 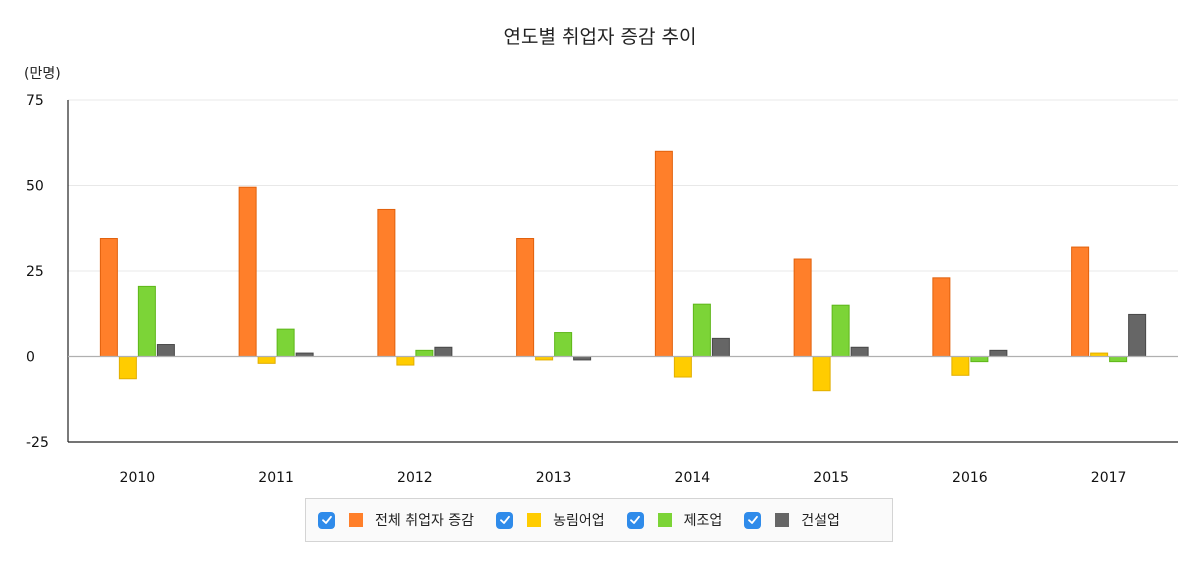 I want to click on y-tick-label: 0, so click(x=30, y=358).